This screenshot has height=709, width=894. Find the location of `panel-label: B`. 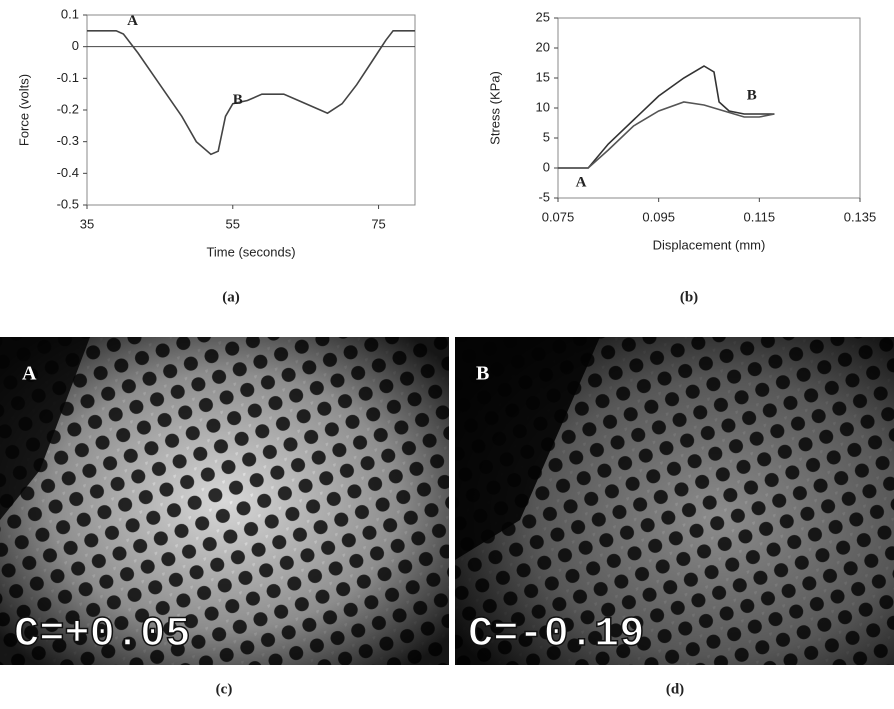

panel-label: B is located at coordinates (482, 374).